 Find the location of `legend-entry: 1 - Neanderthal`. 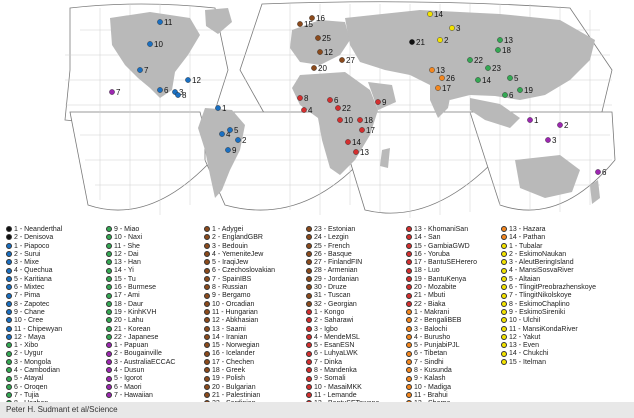

legend-entry: 1 - Neanderthal is located at coordinates (34, 230).